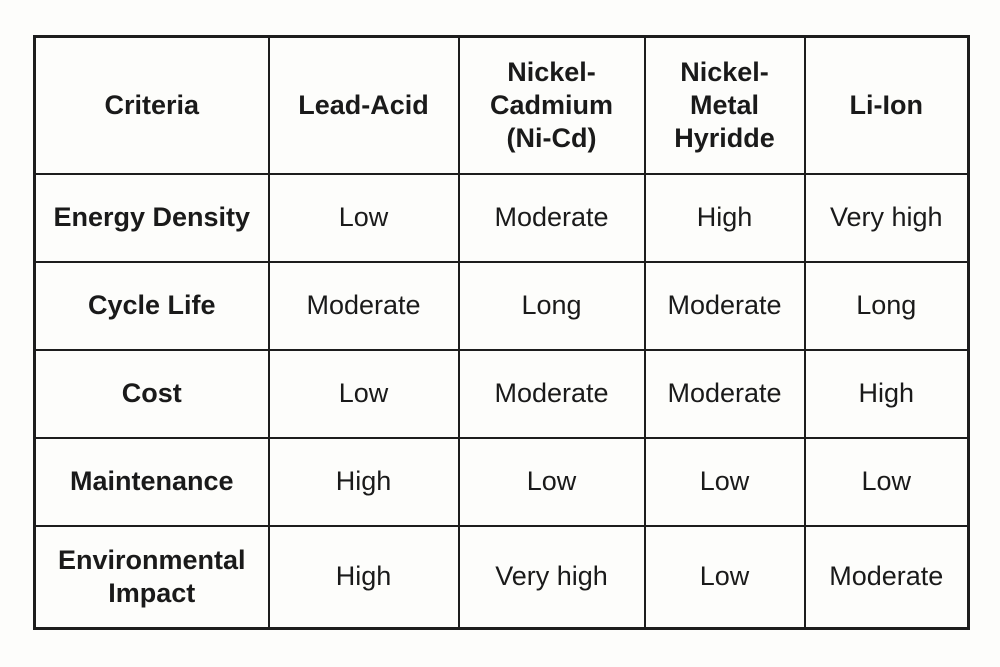 The image size is (1000, 667). What do you see at coordinates (886, 105) in the screenshot?
I see `header-cell-li-ion: Li-Ion` at bounding box center [886, 105].